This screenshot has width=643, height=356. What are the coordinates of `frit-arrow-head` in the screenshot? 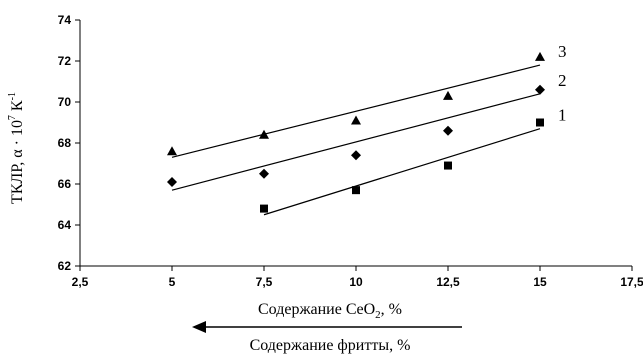 It's located at (199, 327).